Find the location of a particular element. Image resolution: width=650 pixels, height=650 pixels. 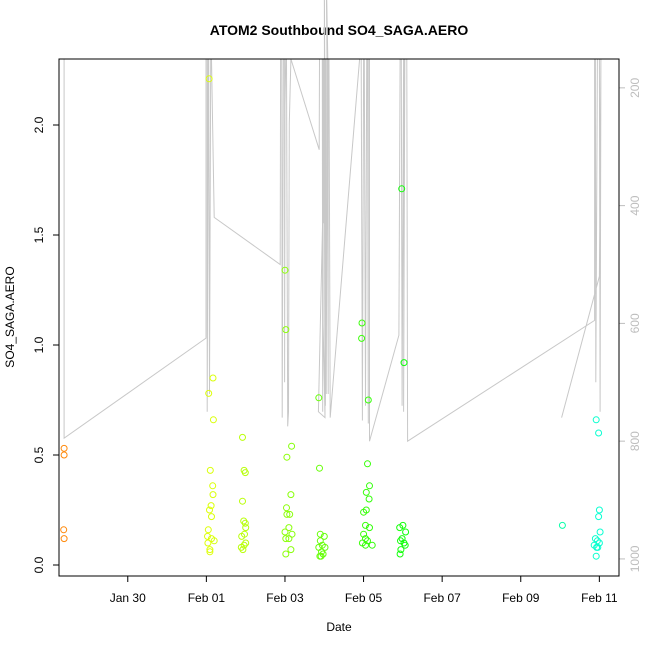

right-tick-label: 200 is located at coordinates (635, 88).